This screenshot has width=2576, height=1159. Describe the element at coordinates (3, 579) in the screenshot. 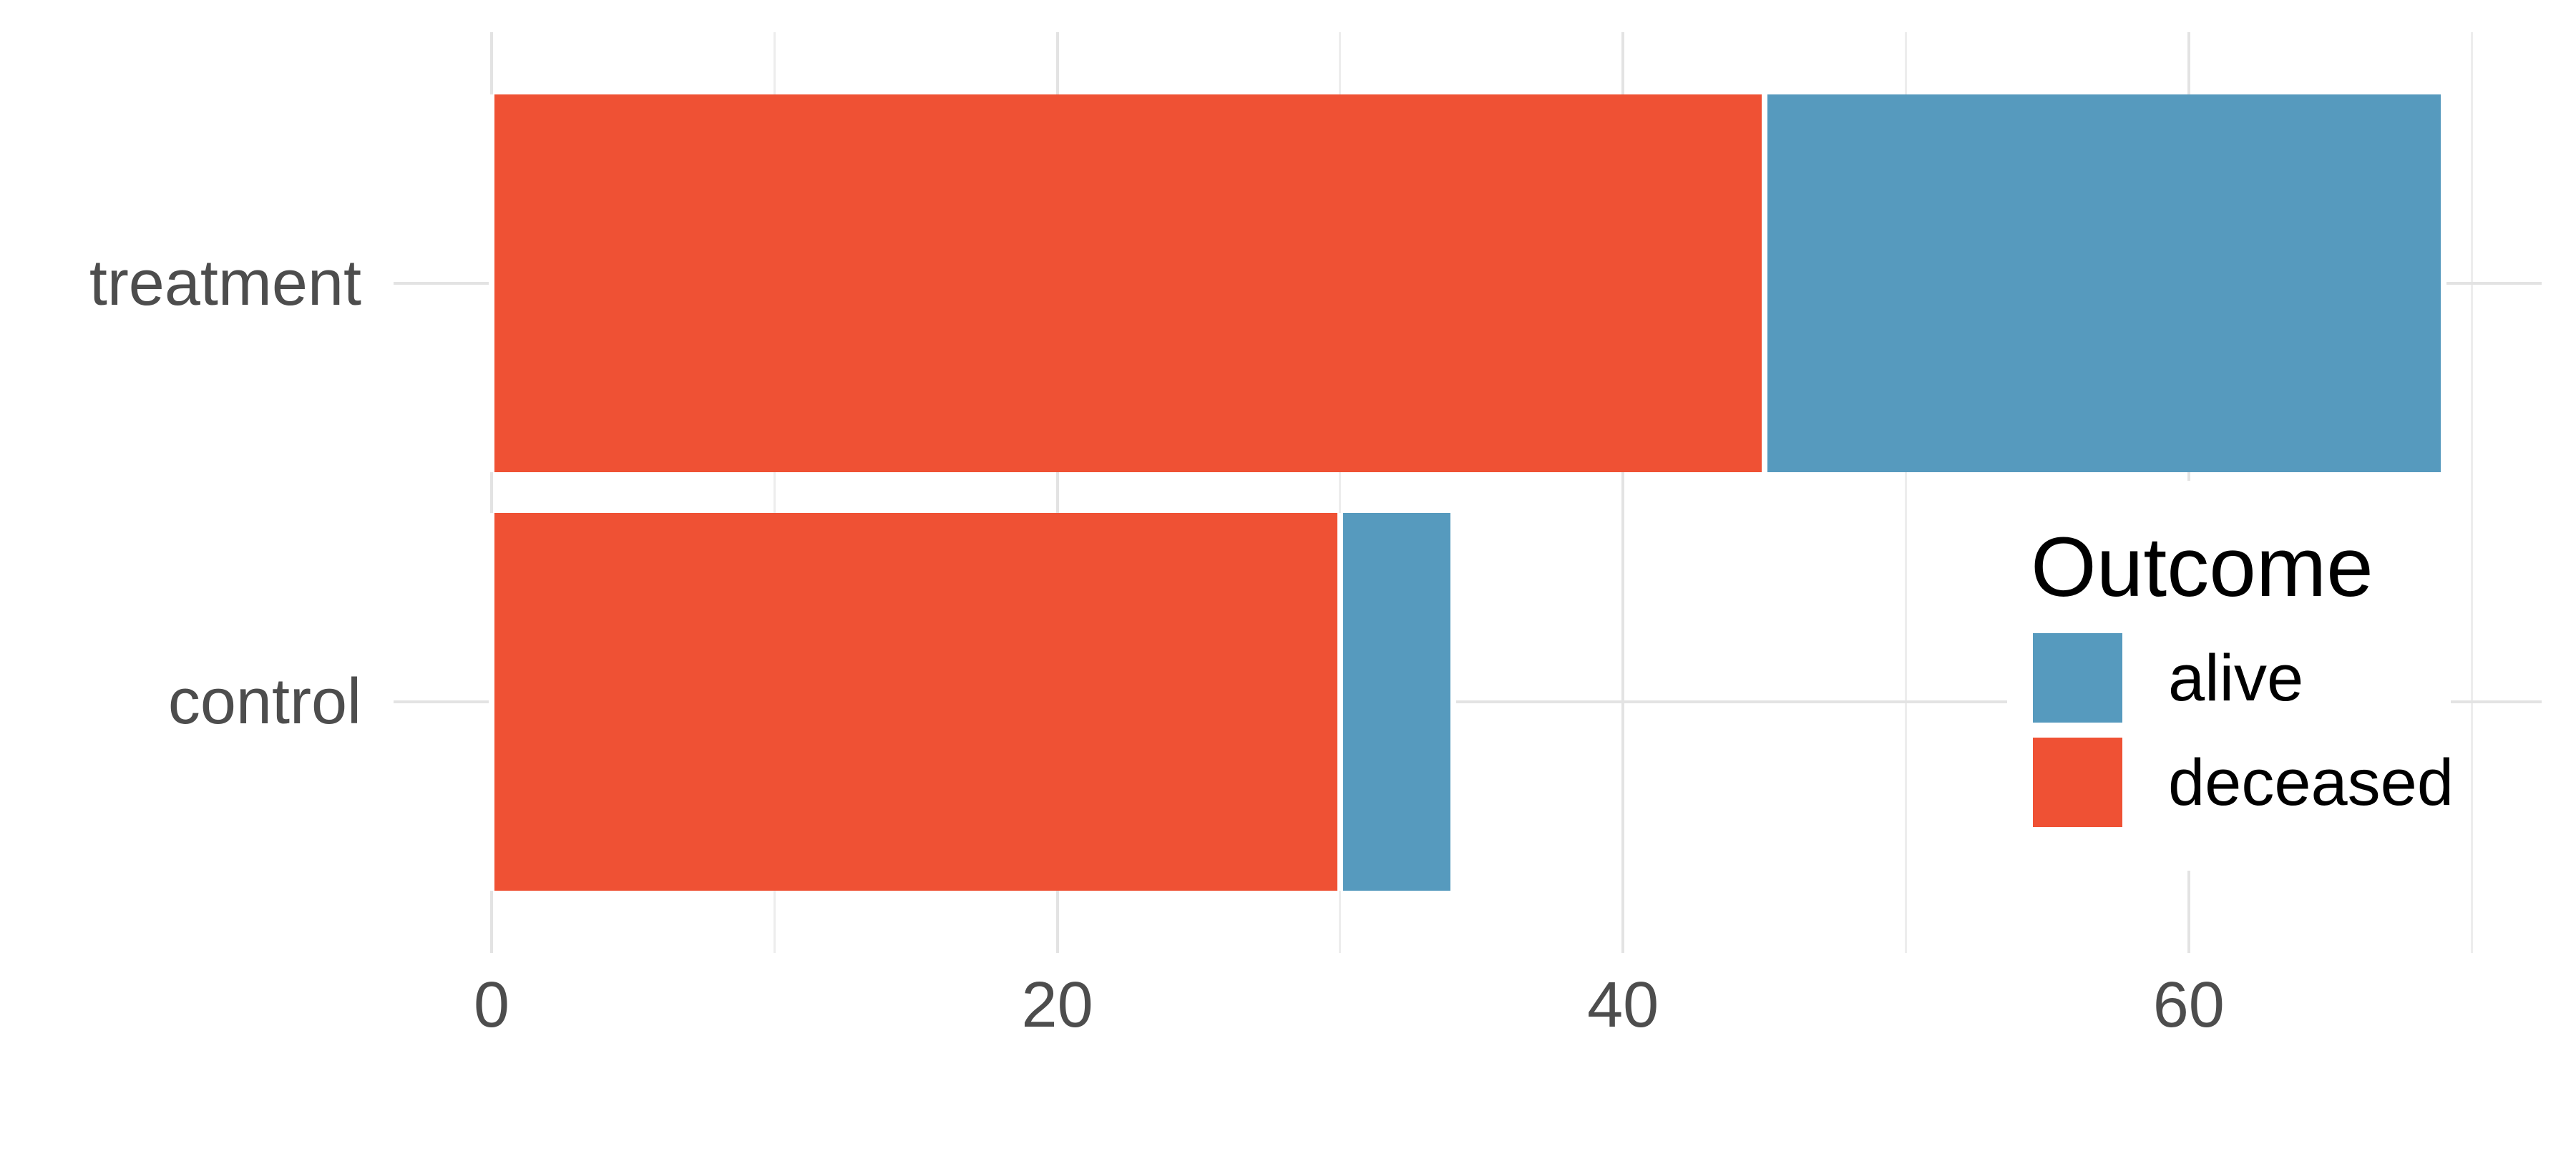

I see `y-axis-title: Group` at that location.